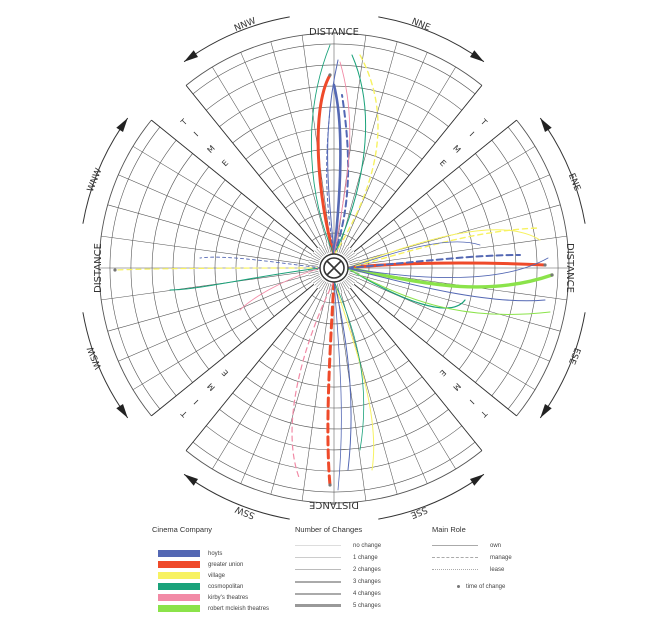 The image size is (668, 617). I want to click on time-of-change-item: time of change, so click(481, 586).